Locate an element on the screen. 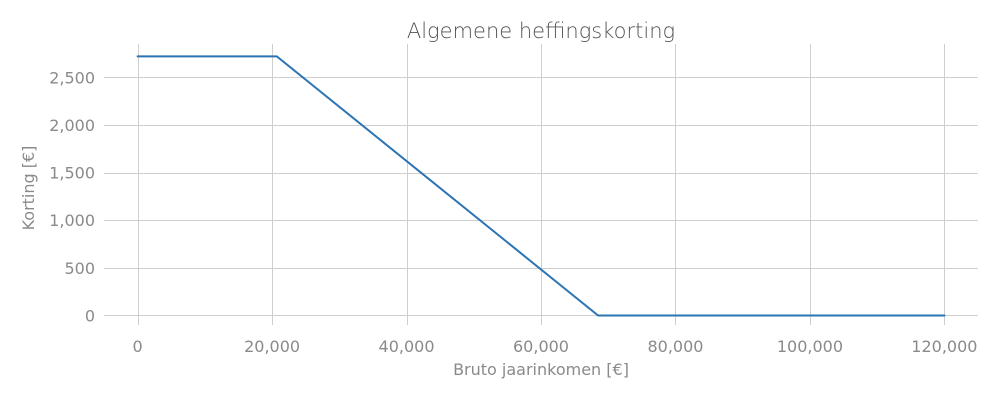 Image resolution: width=1000 pixels, height=400 pixels. x-tick-label: 80,000 is located at coordinates (675, 346).